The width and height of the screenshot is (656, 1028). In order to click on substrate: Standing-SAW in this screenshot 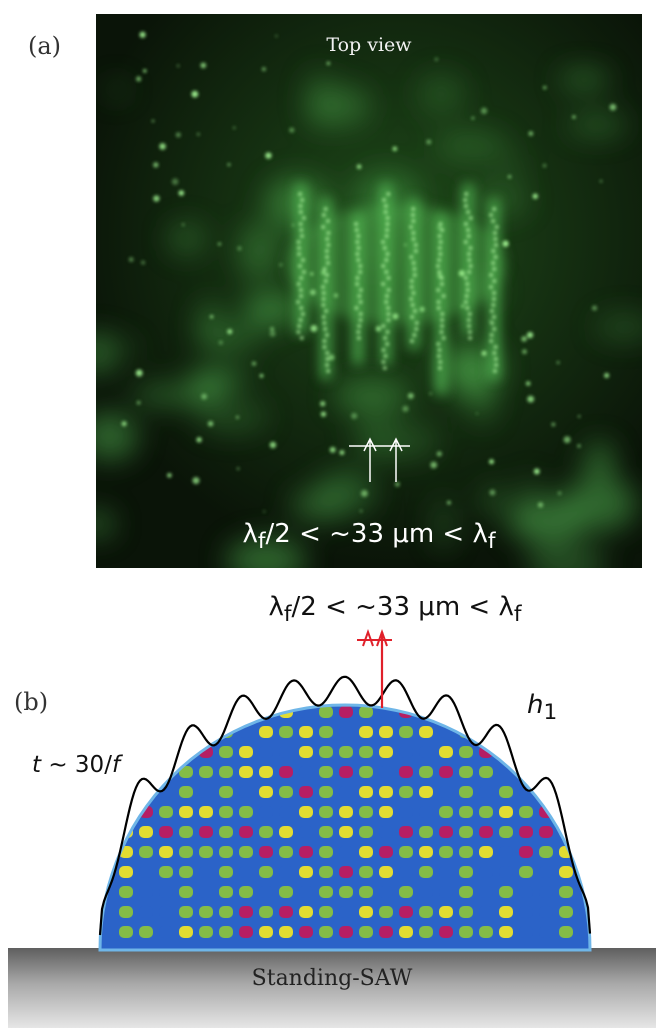, I will do `click(332, 988)`.